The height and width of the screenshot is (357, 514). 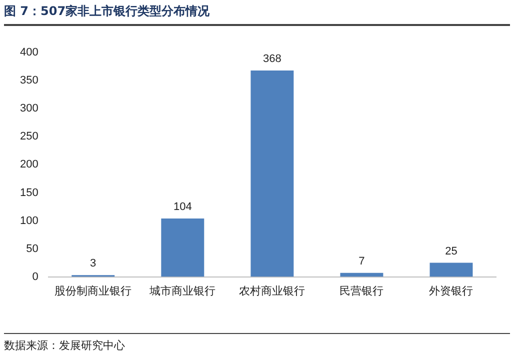 What do you see at coordinates (257, 343) in the screenshot?
I see `source-note: 数据来源：发展研究中心` at bounding box center [257, 343].